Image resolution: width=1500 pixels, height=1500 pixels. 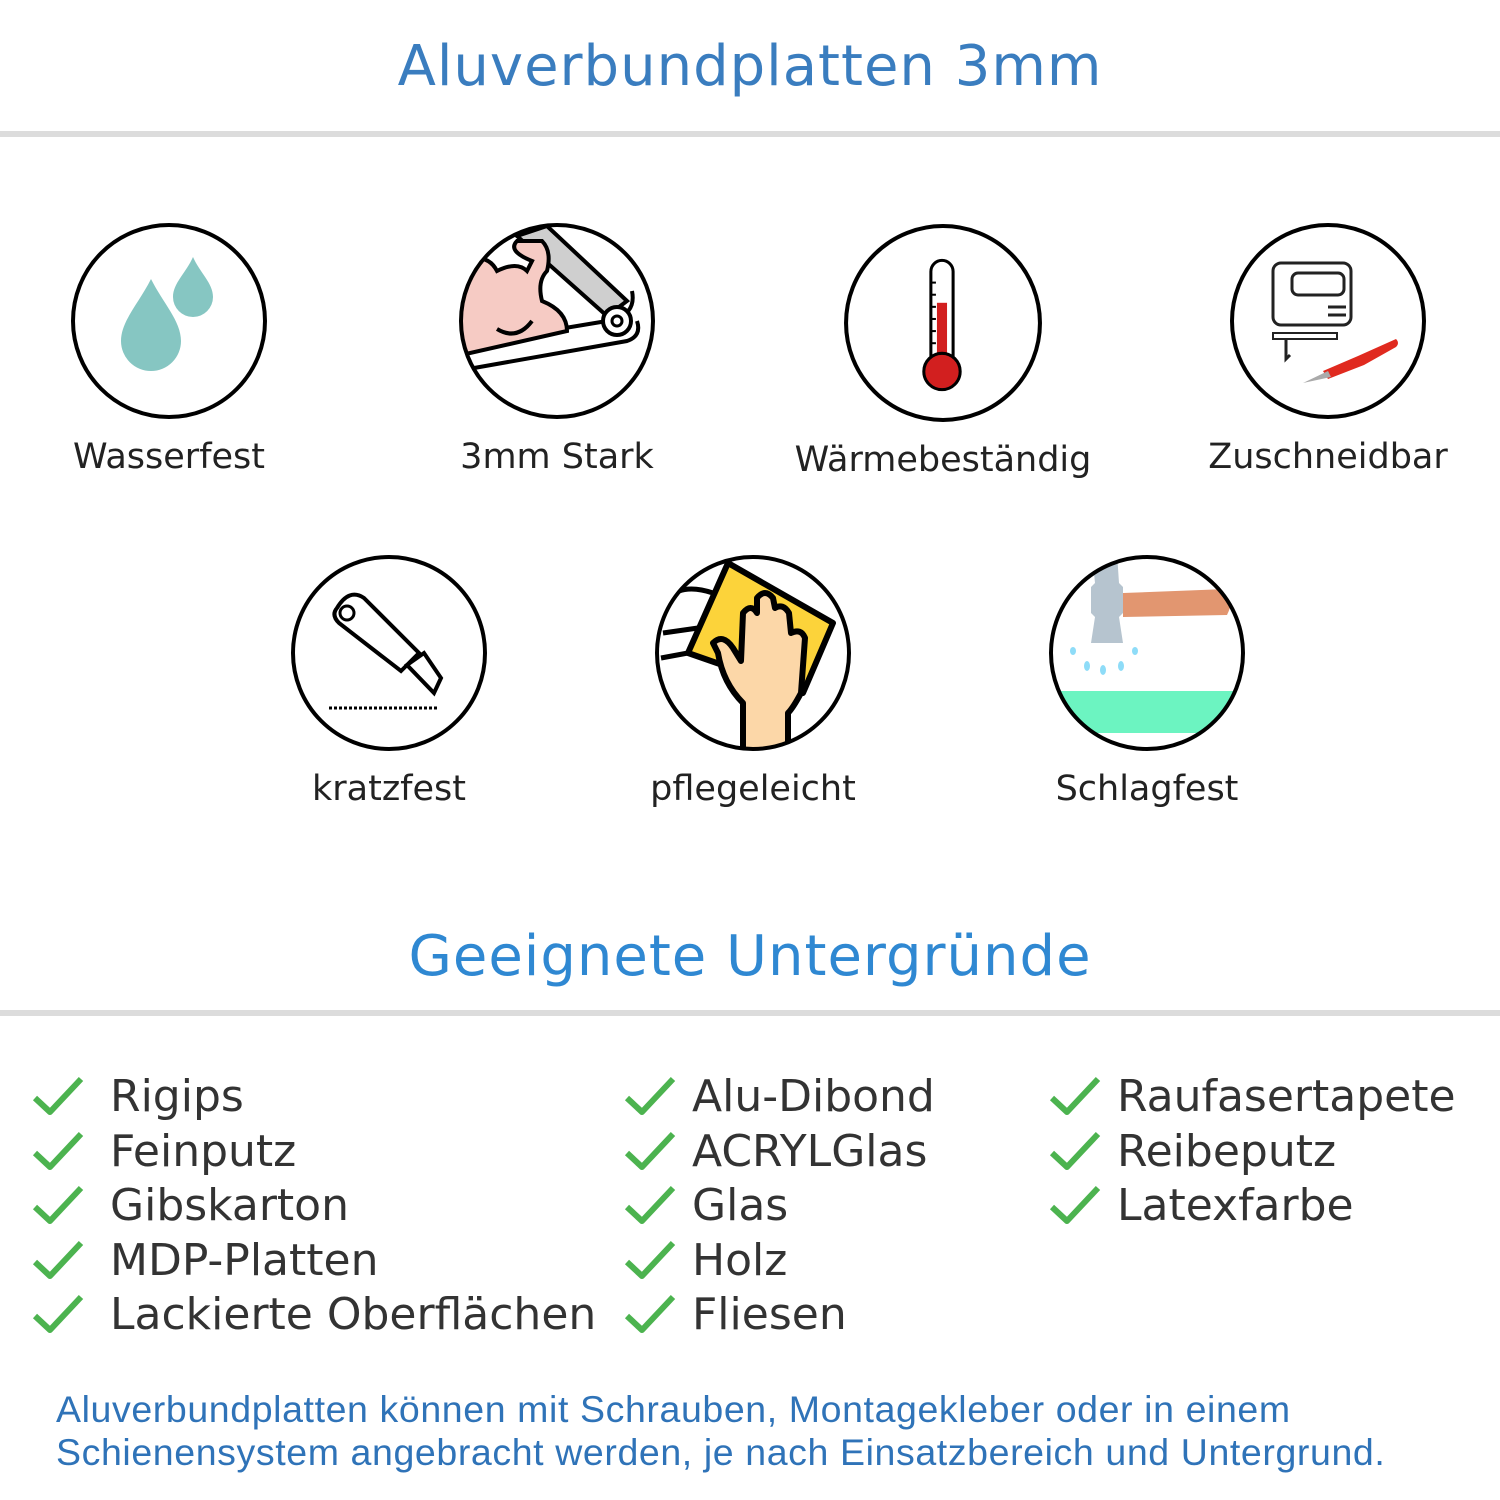 What do you see at coordinates (740, 1205) in the screenshot?
I see `surface-label: Glas` at bounding box center [740, 1205].